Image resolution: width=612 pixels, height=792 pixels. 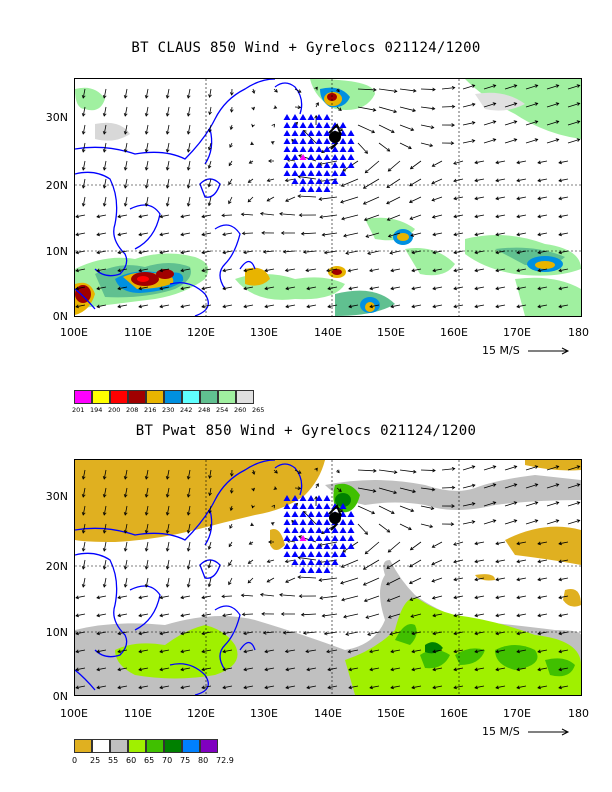 What do you see at coordinates (204, 410) in the screenshot?
I see `claus-legend-label: 248` at bounding box center [204, 410].